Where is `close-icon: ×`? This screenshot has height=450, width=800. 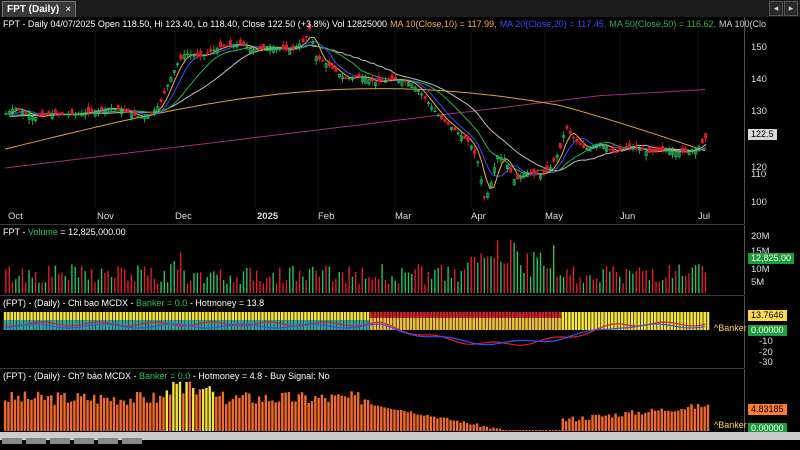
close-icon: × is located at coordinates (68, 9).